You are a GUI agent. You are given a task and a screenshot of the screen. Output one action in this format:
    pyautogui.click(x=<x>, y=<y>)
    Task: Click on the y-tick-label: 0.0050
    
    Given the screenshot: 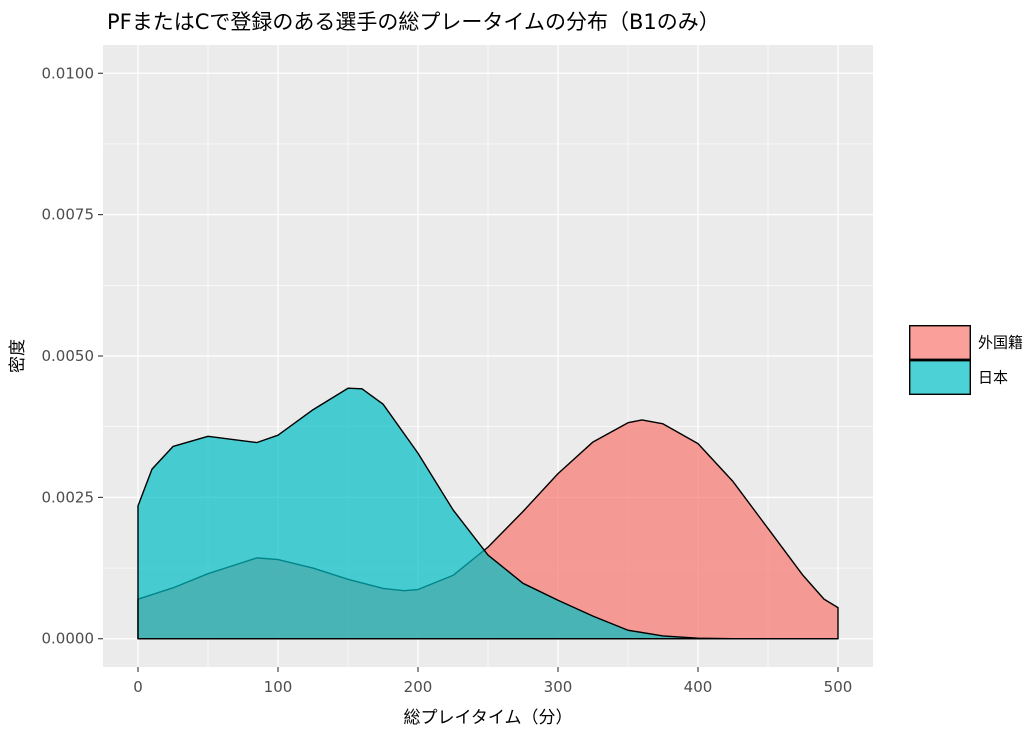 What is the action you would take?
    pyautogui.click(x=68, y=356)
    